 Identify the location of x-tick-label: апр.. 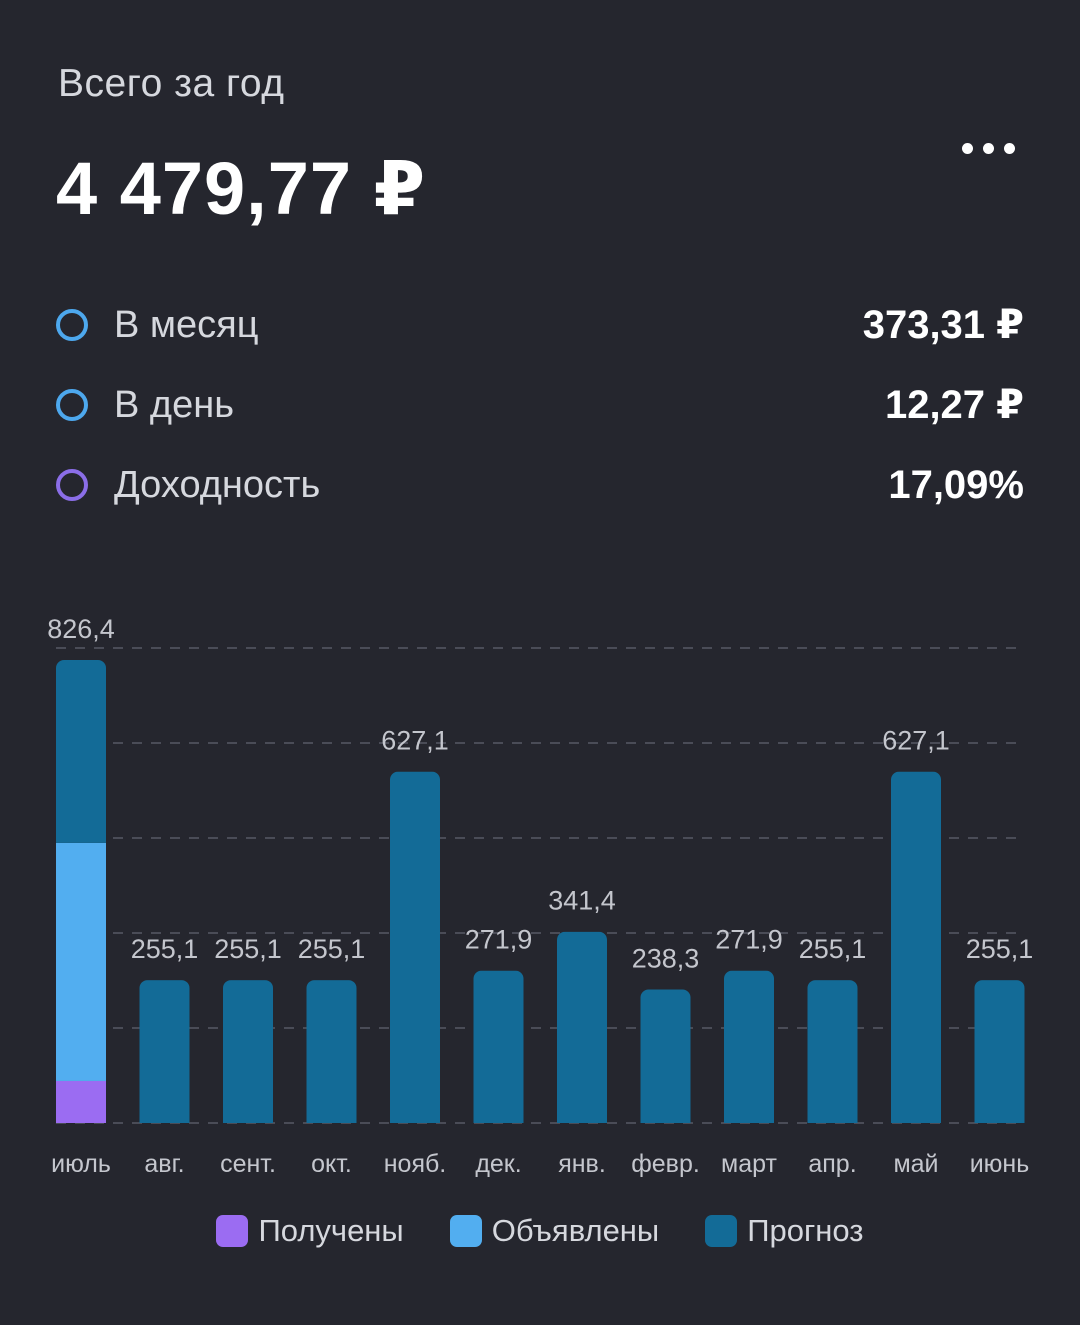
(832, 1164).